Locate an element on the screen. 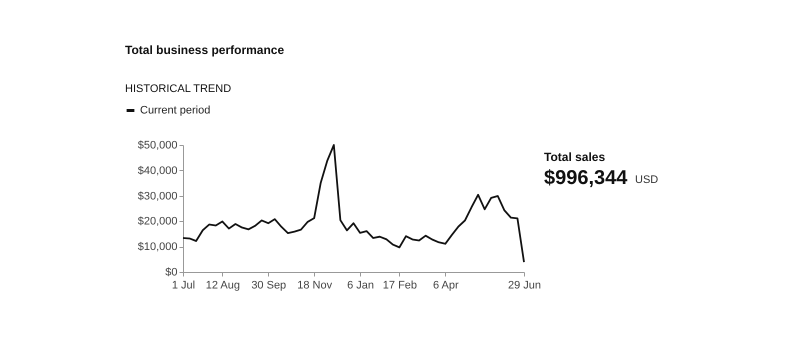 This screenshot has height=338, width=804. x-tick-label: 17 Feb is located at coordinates (400, 286).